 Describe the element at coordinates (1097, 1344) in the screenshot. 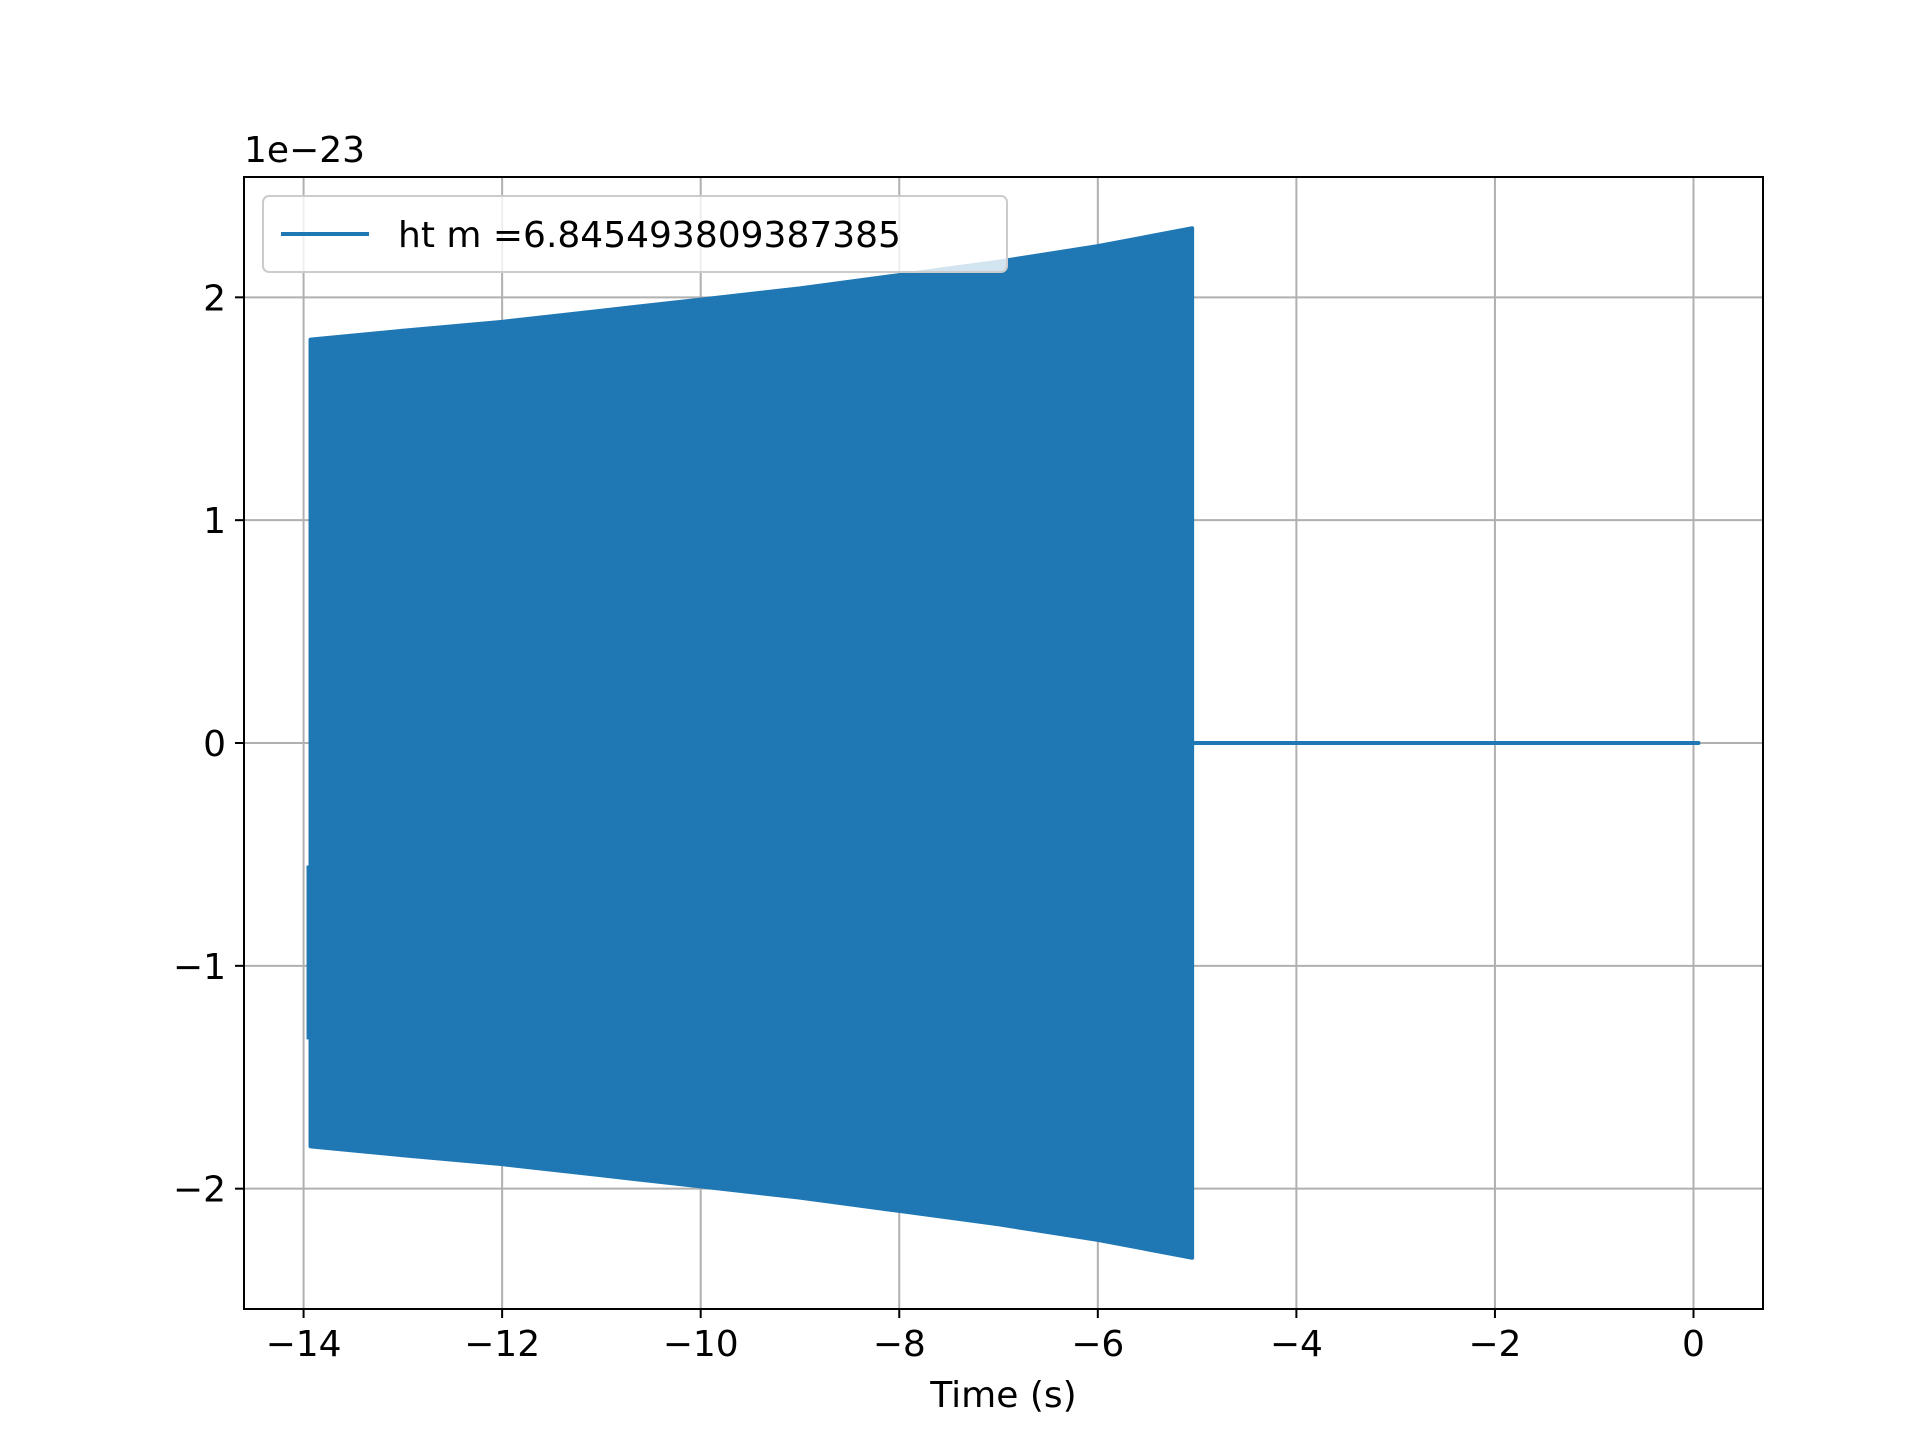

I see `x-tick-label: −6` at that location.